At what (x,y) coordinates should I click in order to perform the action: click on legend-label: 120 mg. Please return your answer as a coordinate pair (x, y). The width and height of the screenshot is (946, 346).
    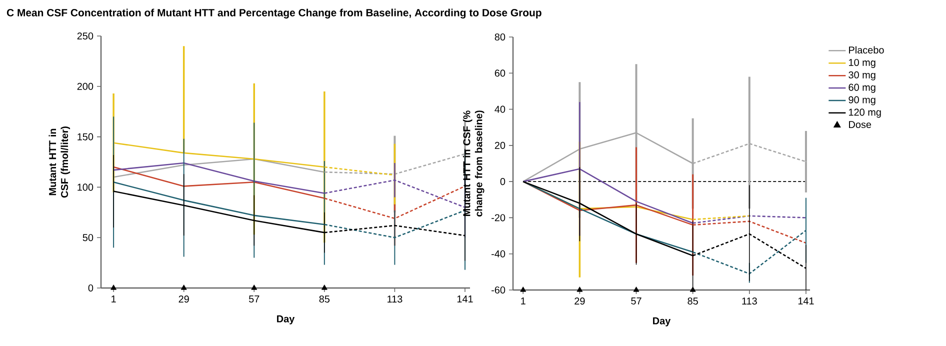
    Looking at the image, I should click on (865, 113).